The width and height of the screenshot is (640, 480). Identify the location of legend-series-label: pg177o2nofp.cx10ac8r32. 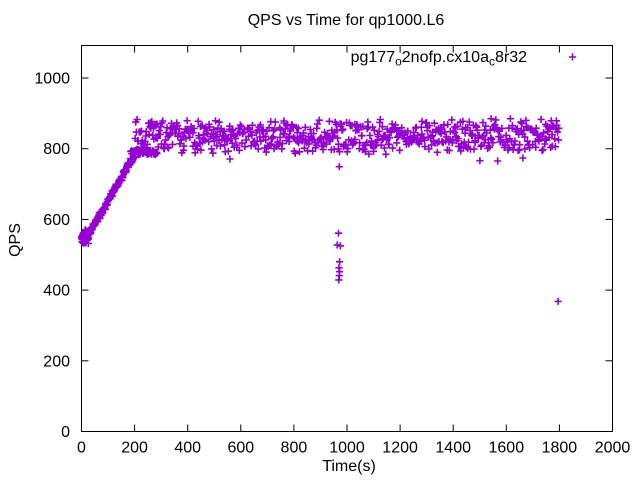
(439, 59).